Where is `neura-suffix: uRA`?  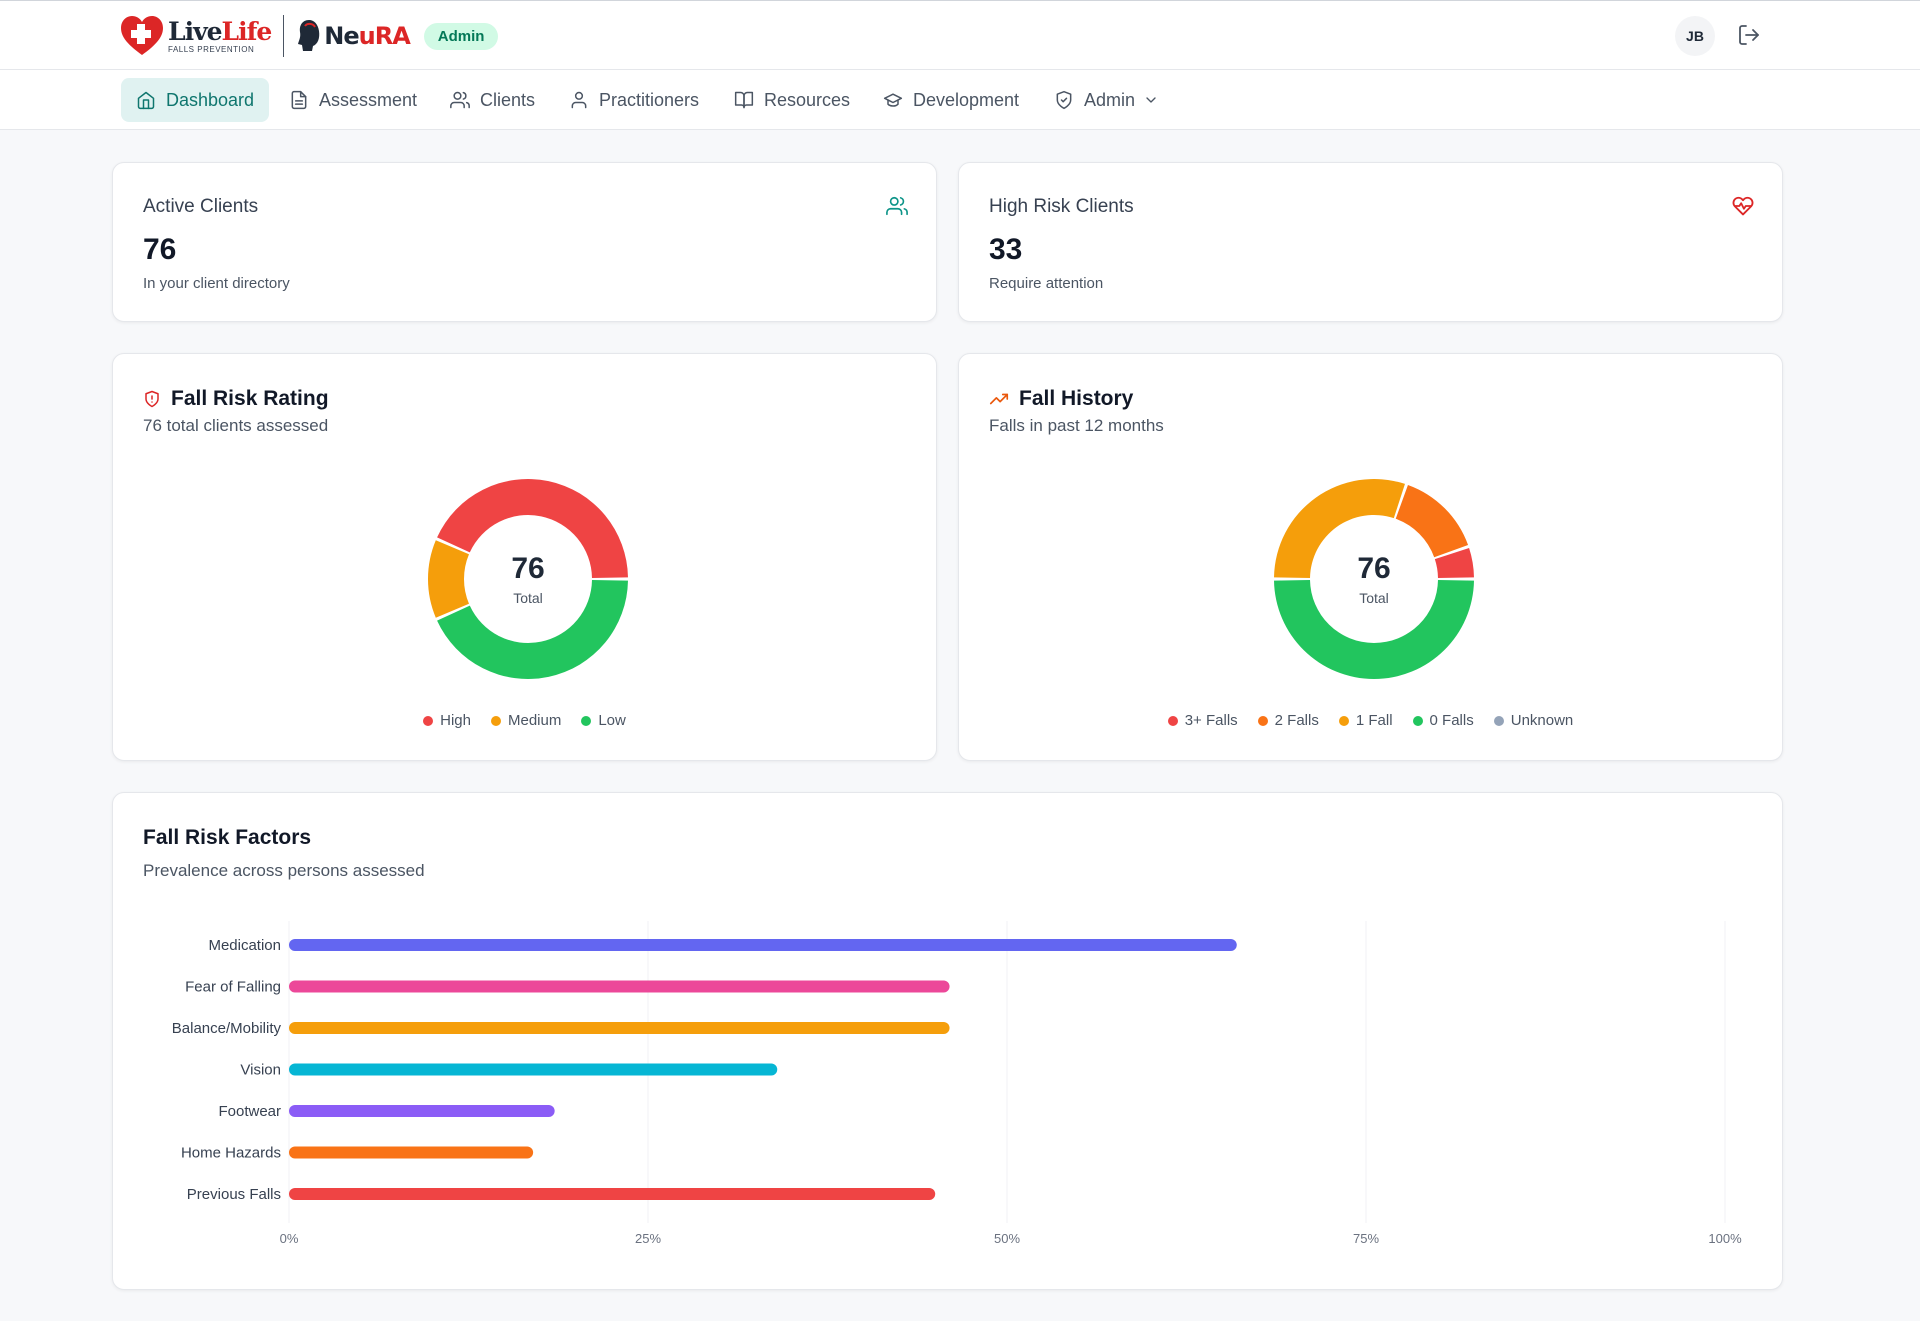 neura-suffix: uRA is located at coordinates (384, 36).